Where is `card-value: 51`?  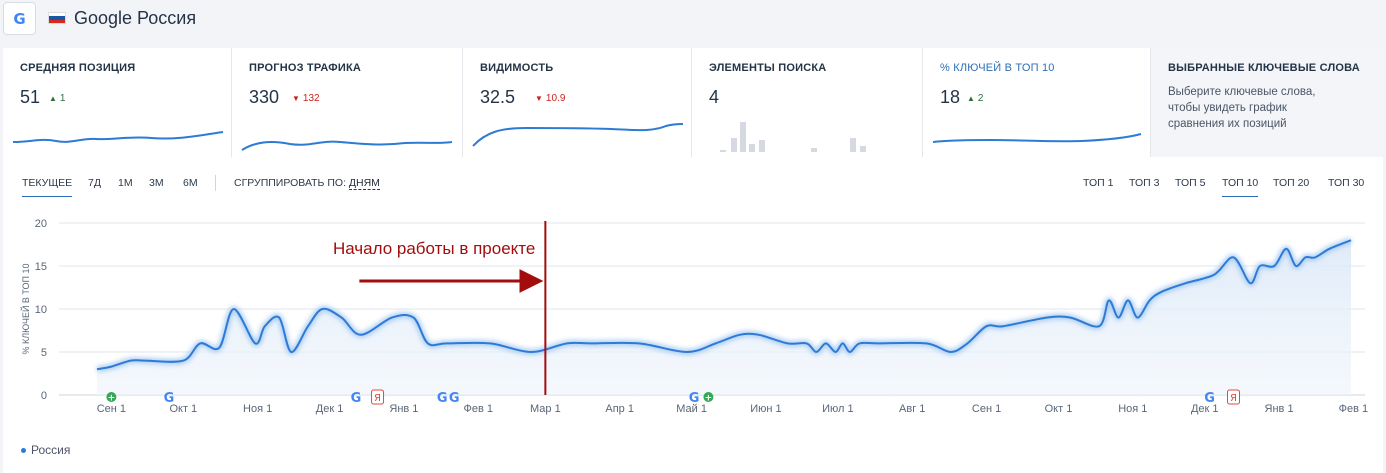 card-value: 51 is located at coordinates (30, 97).